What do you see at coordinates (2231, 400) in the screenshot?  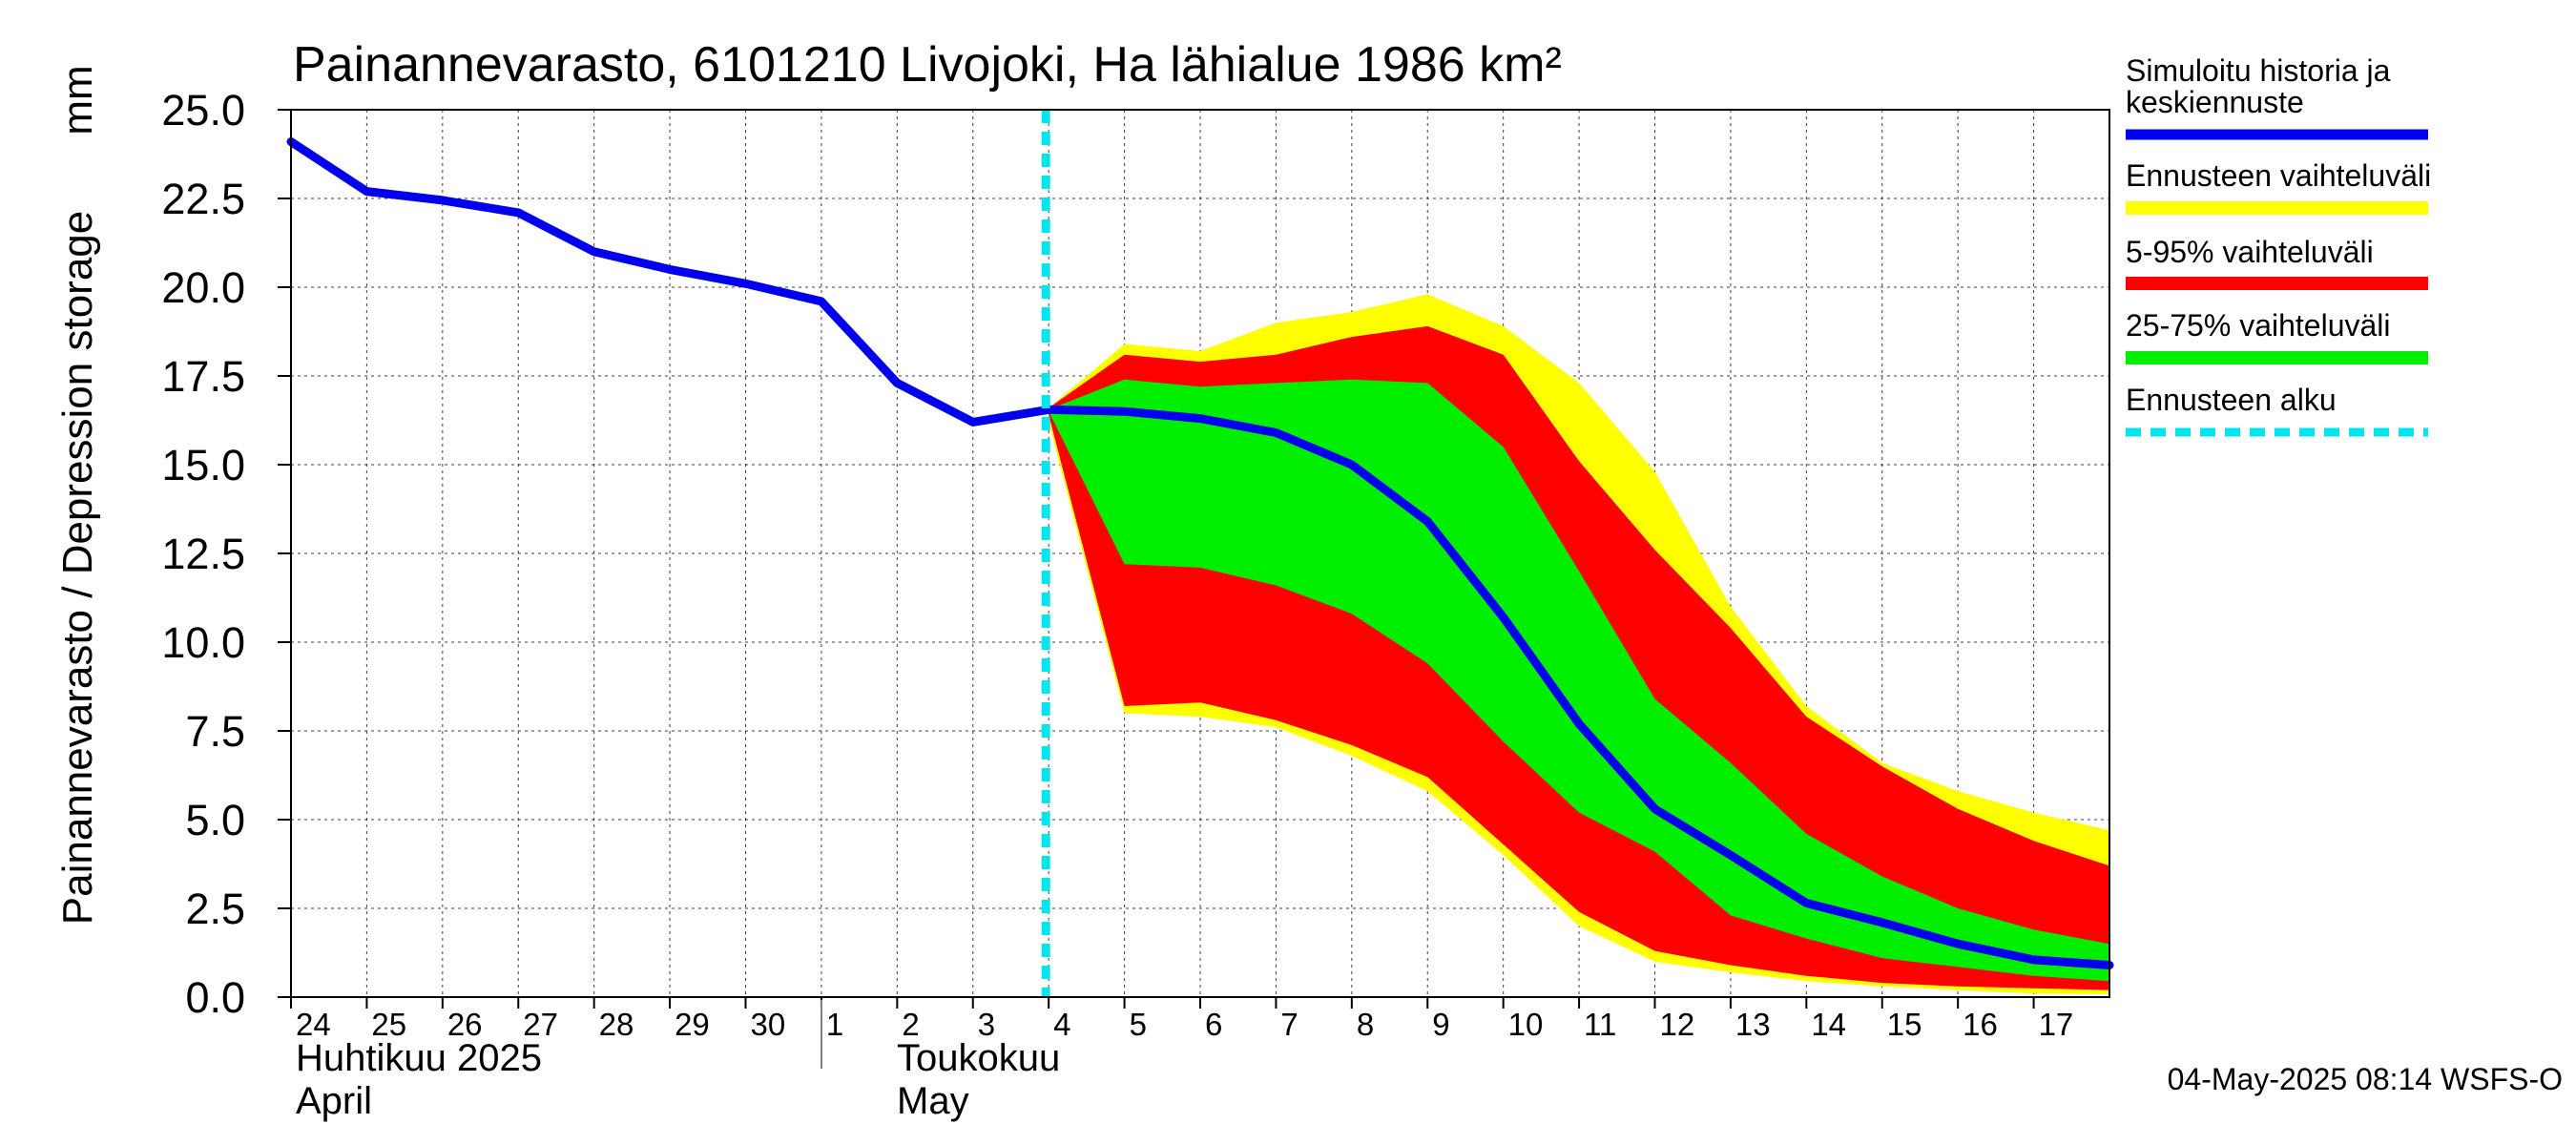 I see `legend-forecast-start-label: Ennusteen alku` at bounding box center [2231, 400].